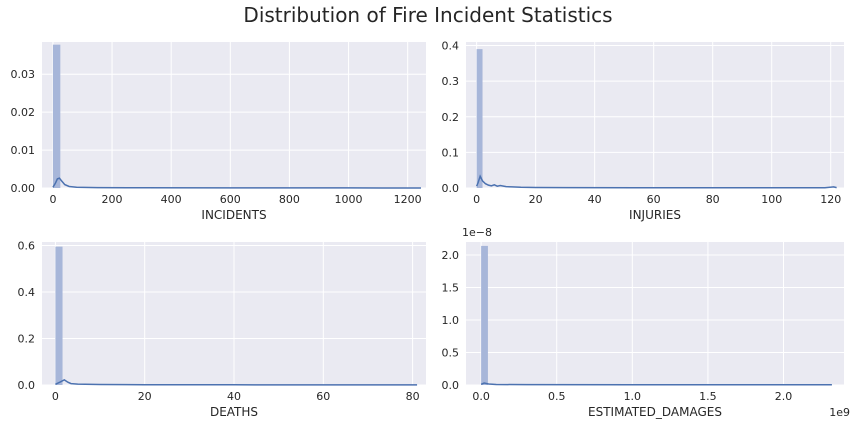 Image resolution: width=856 pixels, height=426 pixels. What do you see at coordinates (451, 320) in the screenshot?
I see `y-tick-label: 1.0` at bounding box center [451, 320].